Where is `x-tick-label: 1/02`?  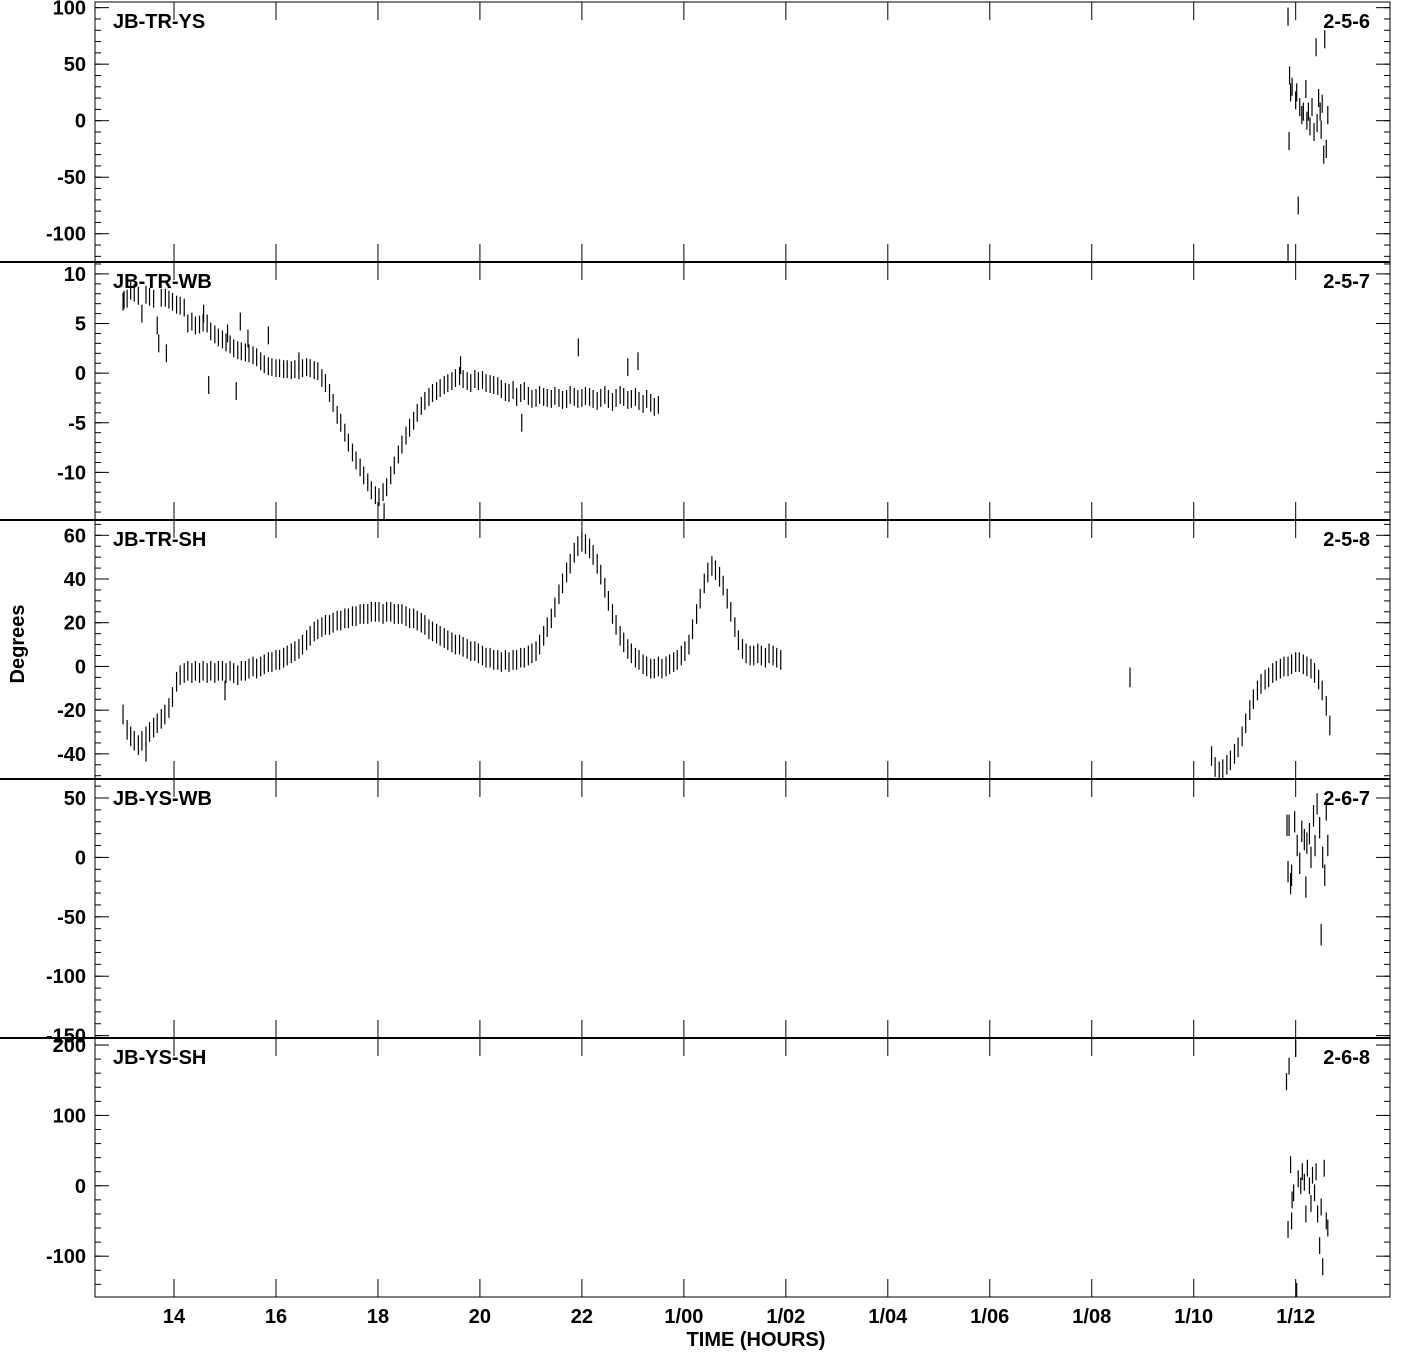
x-tick-label: 1/02 is located at coordinates (785, 1317).